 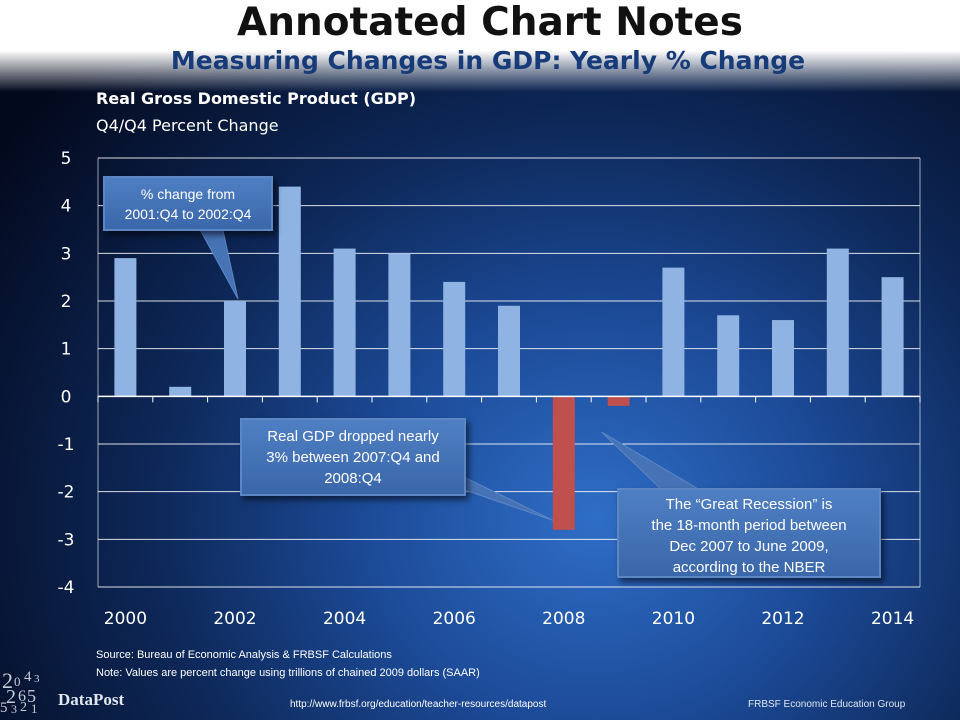 What do you see at coordinates (180, 391) in the screenshot?
I see `bar-2001` at bounding box center [180, 391].